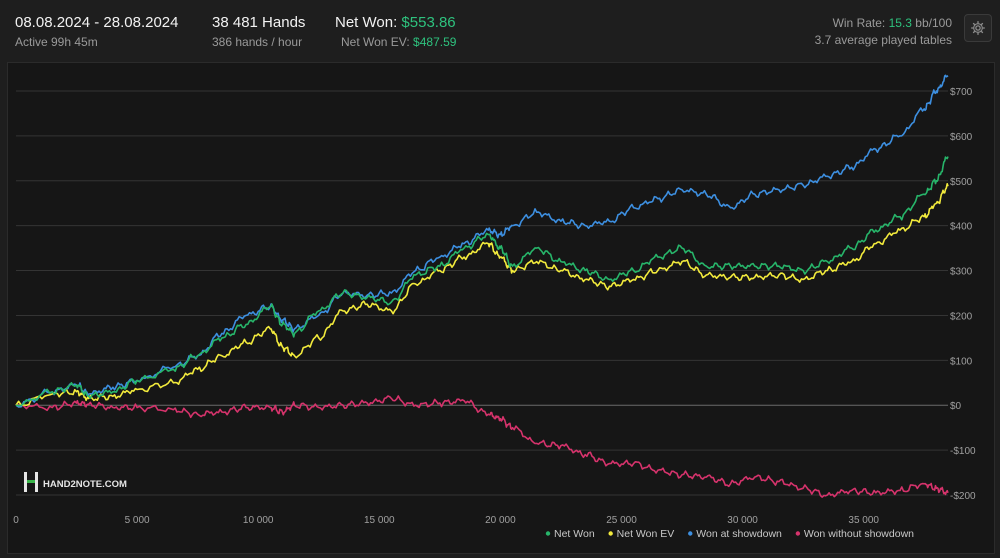 The width and height of the screenshot is (1000, 558). I want to click on date-range: 08.08.2024 - 28.08.2024, so click(97, 22).